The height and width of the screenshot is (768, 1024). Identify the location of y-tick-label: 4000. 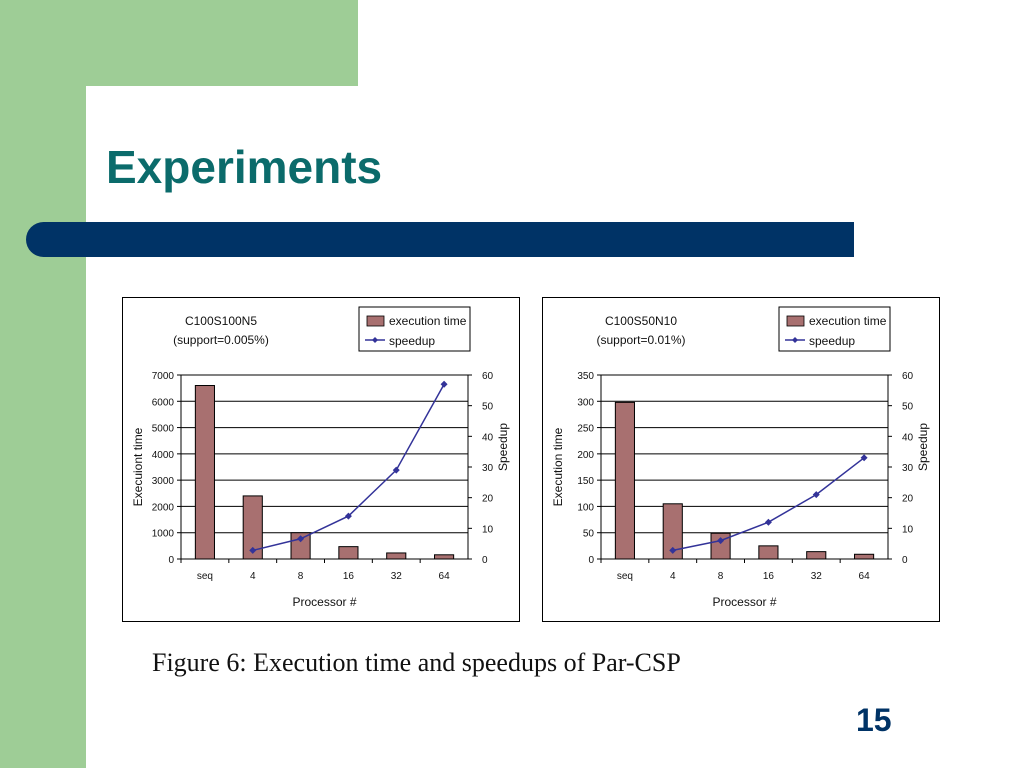
(163, 455).